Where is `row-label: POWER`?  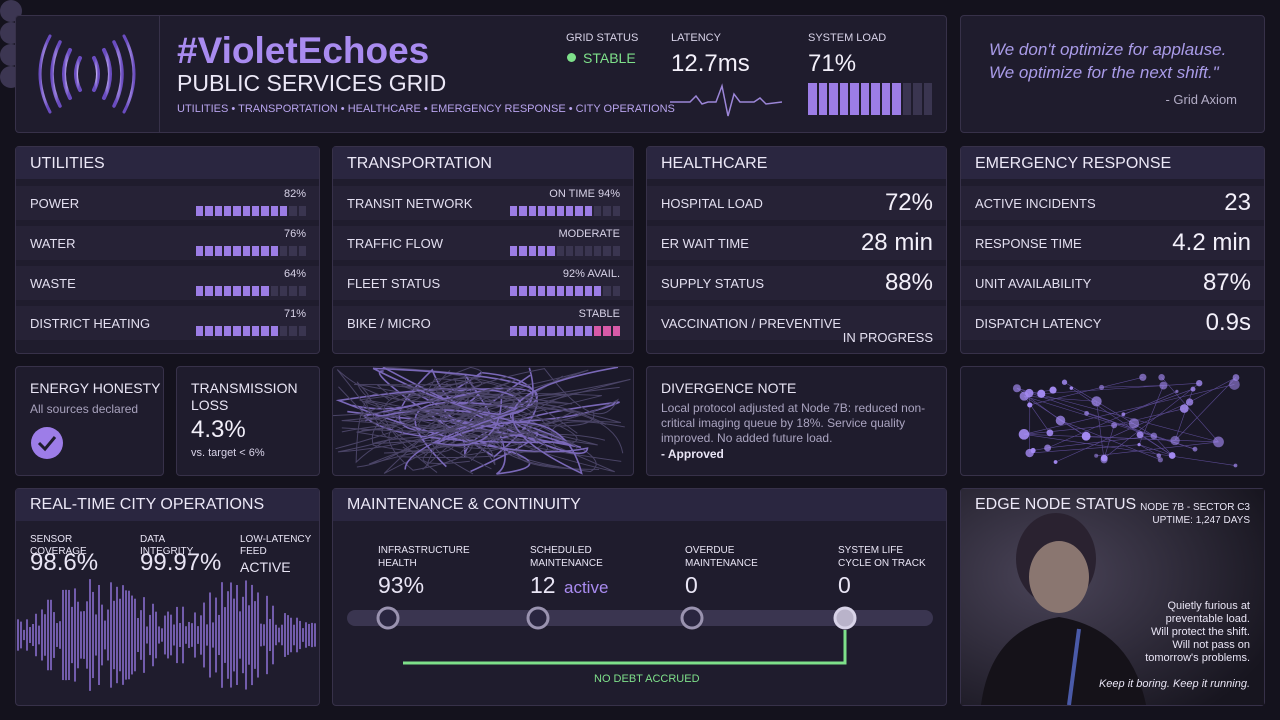 row-label: POWER is located at coordinates (55, 203).